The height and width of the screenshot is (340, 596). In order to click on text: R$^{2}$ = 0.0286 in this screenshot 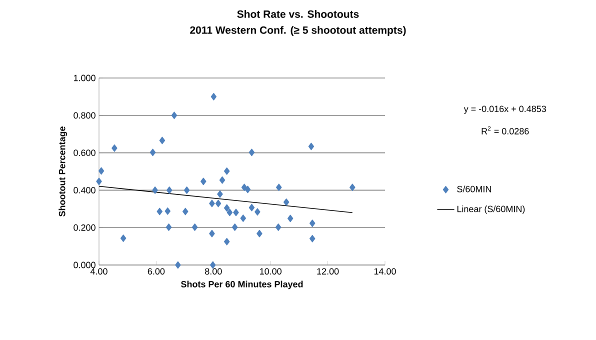, I will do `click(505, 130)`.